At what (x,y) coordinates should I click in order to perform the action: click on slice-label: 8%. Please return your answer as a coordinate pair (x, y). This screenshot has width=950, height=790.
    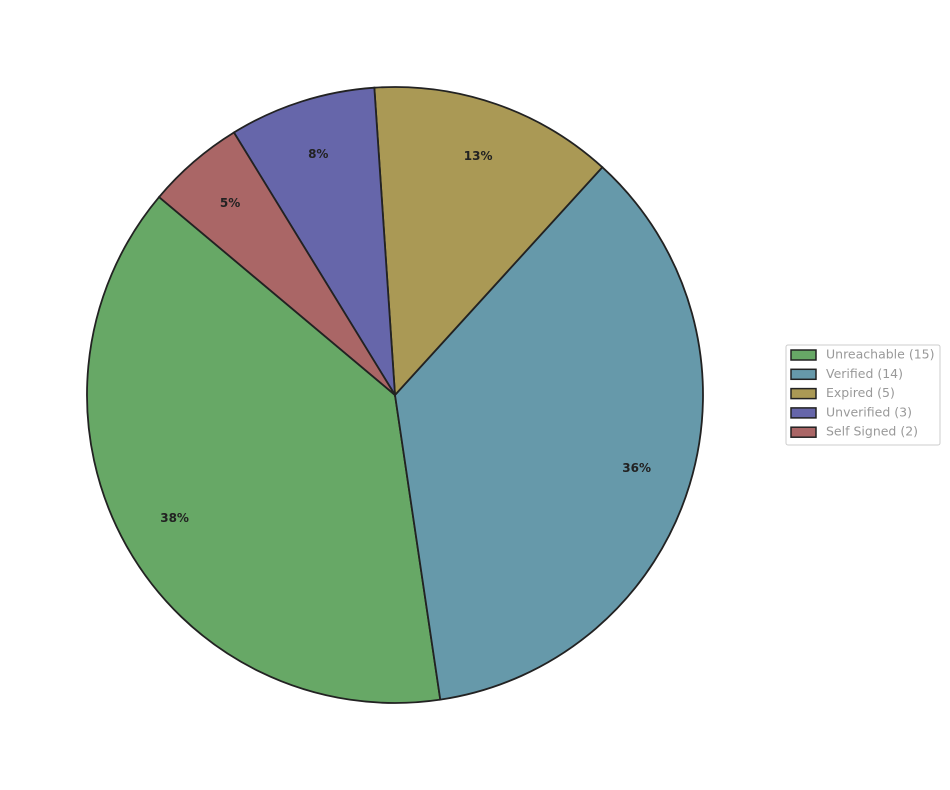
    Looking at the image, I should click on (318, 154).